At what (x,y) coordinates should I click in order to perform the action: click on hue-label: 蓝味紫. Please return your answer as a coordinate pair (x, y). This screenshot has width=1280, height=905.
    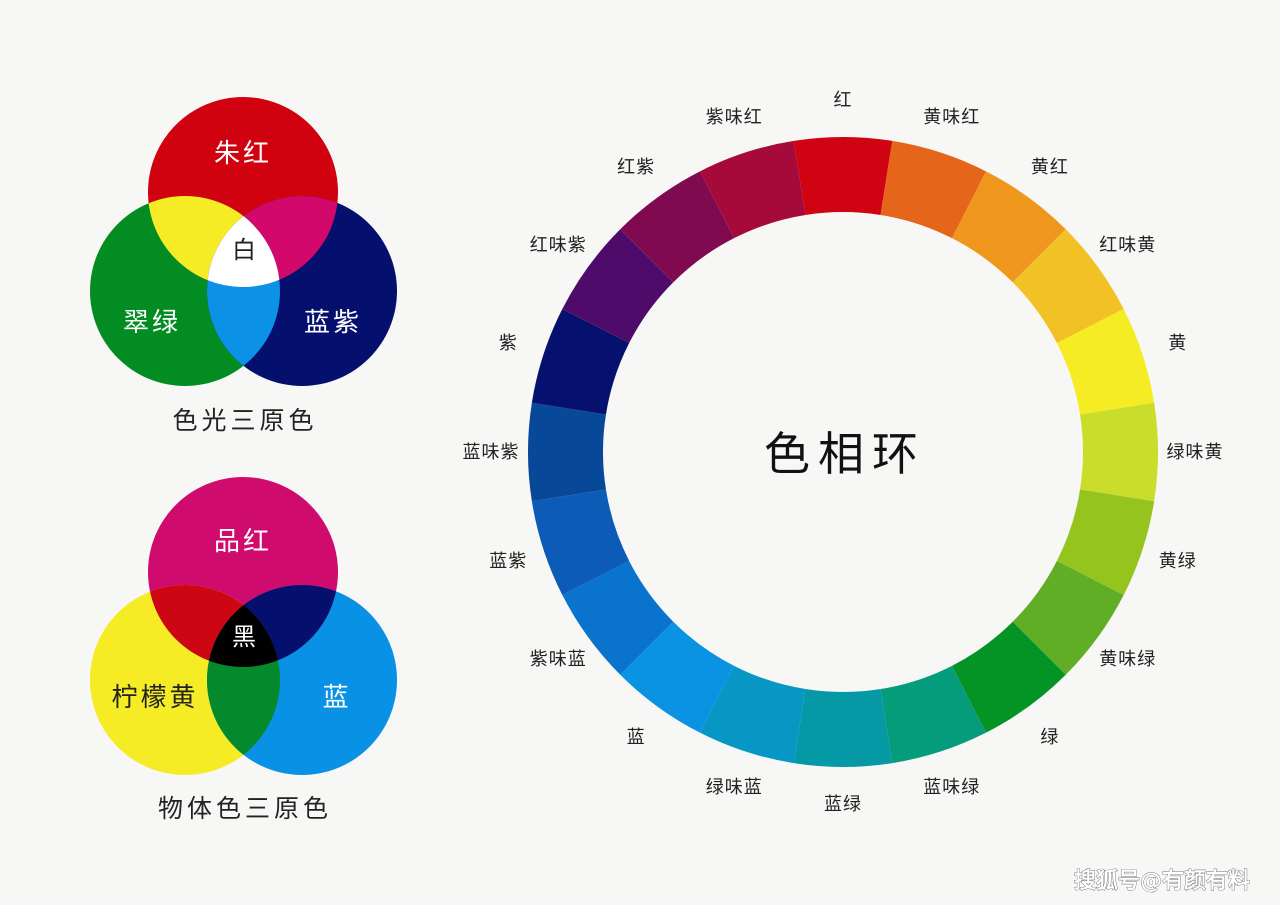
    Looking at the image, I should click on (491, 452).